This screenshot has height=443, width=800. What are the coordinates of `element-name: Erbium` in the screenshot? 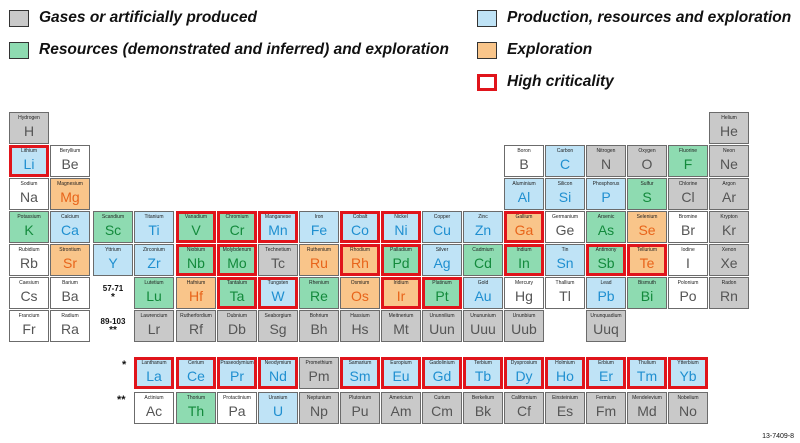 It's located at (606, 363).